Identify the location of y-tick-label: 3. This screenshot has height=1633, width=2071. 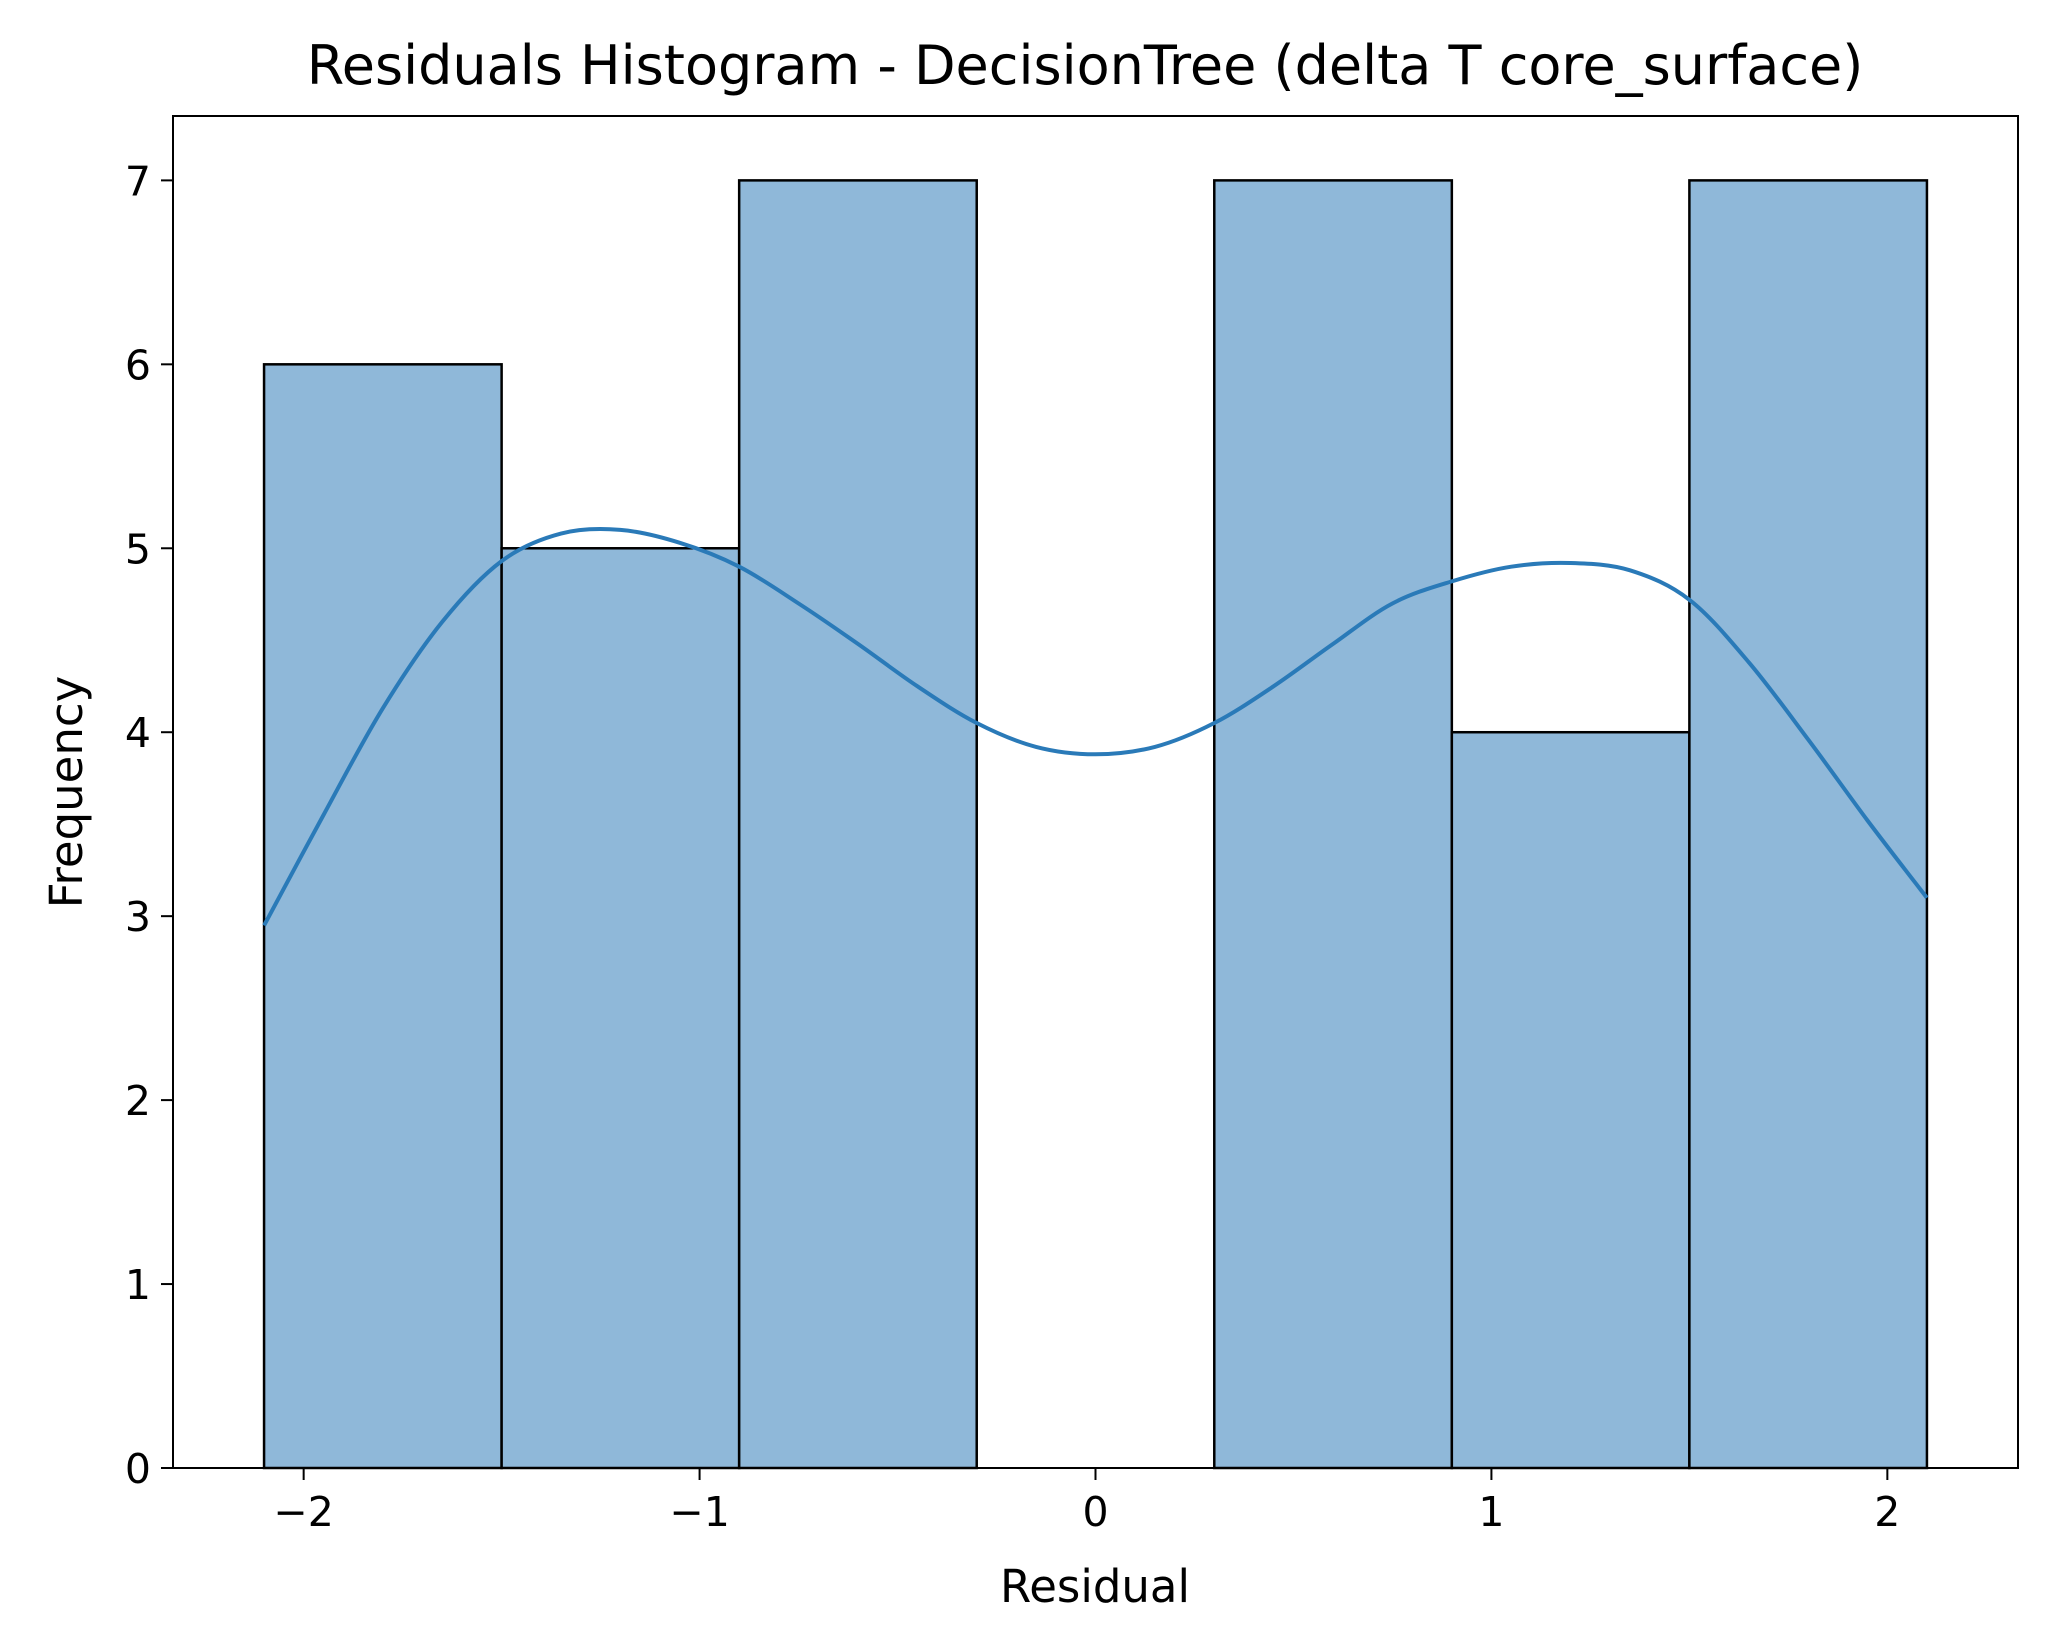
(138, 917).